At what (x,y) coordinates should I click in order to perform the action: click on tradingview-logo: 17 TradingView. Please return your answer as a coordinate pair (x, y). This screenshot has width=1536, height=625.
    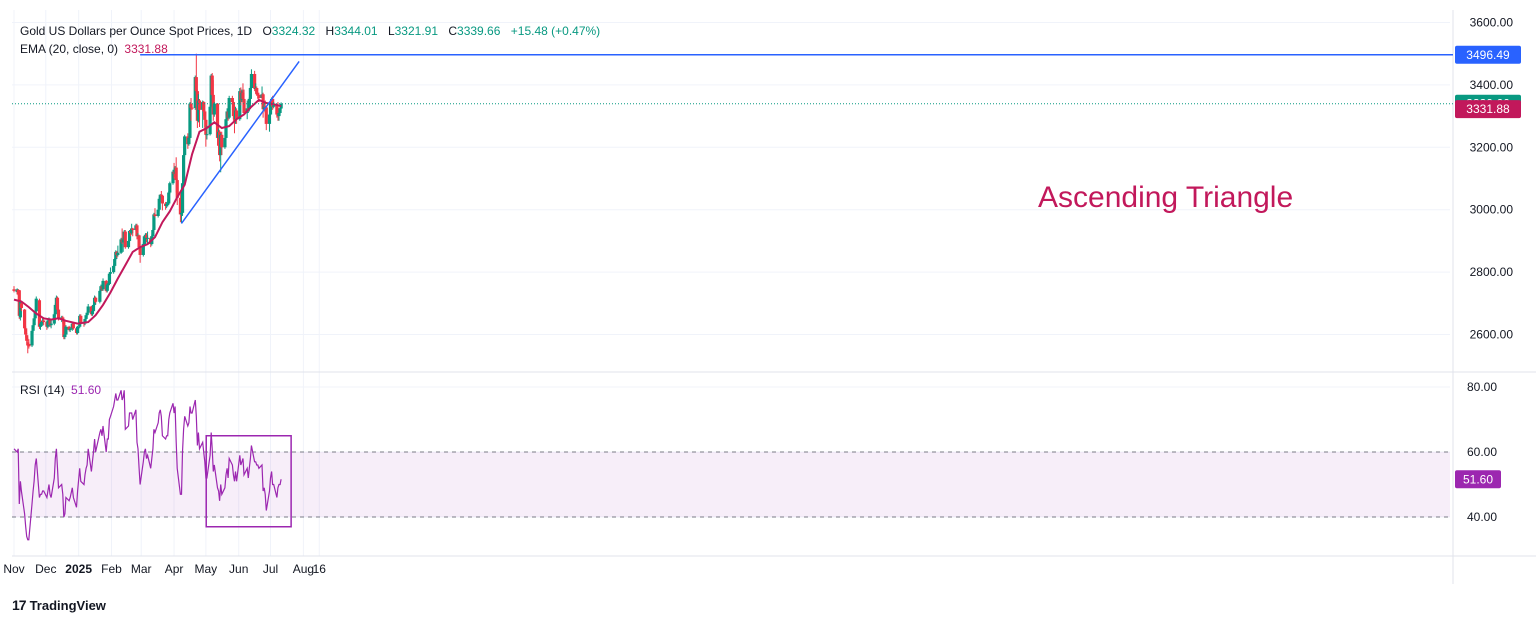
    Looking at the image, I should click on (59, 605).